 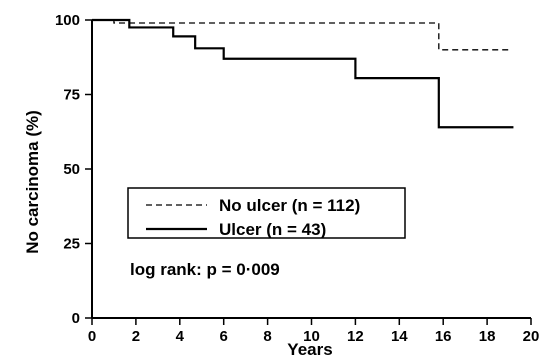 I want to click on legend: No ulcer (n = 112) Ulcer (n = 43), so click(x=266, y=213).